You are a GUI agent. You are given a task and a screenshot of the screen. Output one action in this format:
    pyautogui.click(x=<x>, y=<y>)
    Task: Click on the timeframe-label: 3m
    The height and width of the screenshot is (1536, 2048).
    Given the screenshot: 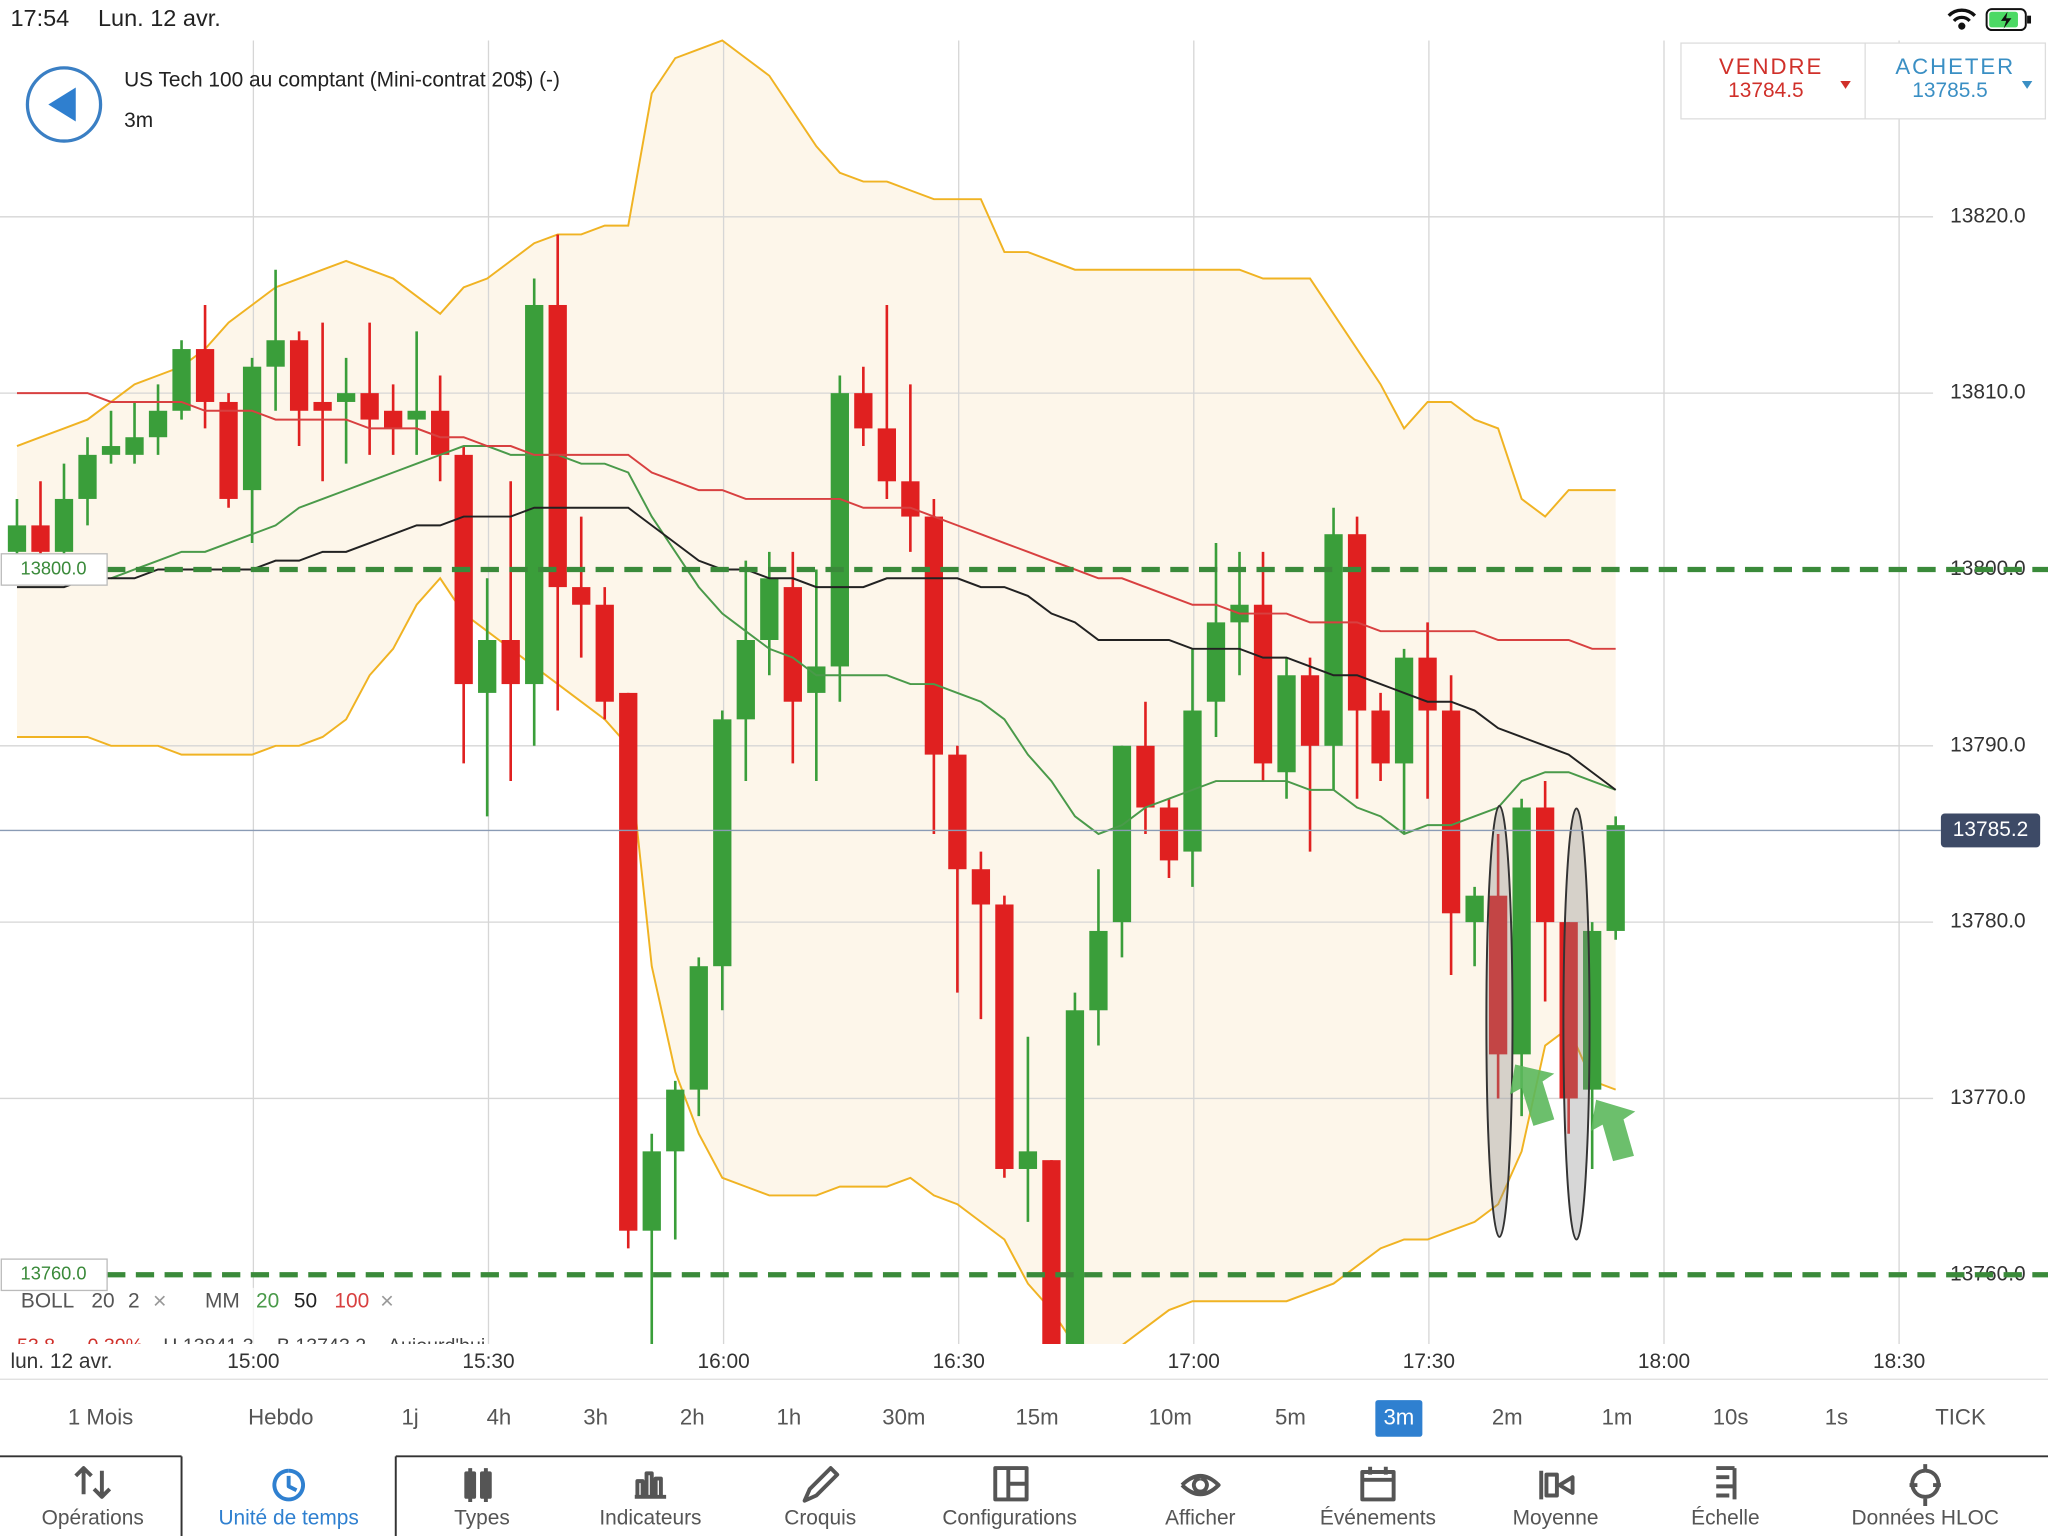 What is the action you would take?
    pyautogui.click(x=1398, y=1416)
    